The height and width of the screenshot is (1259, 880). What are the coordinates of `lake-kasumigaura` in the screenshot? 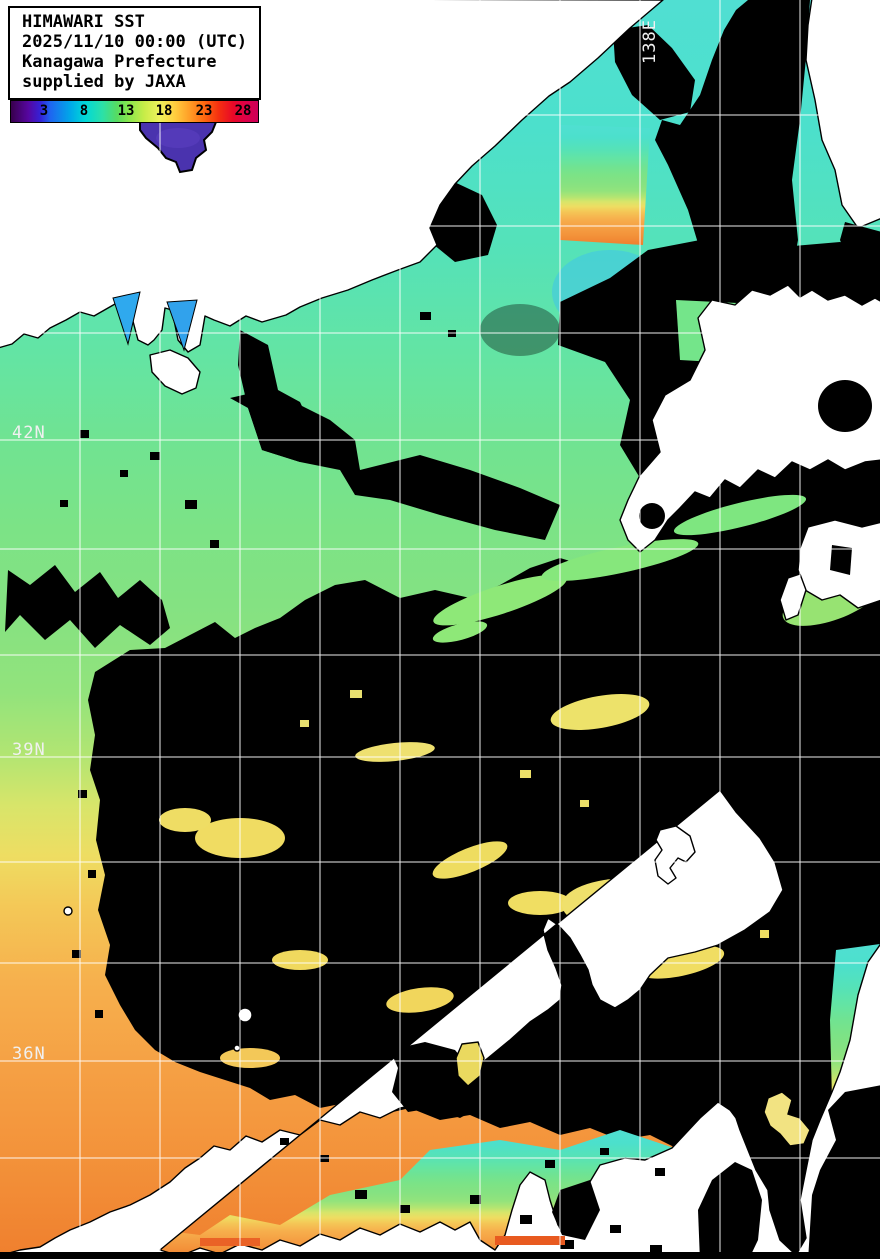 It's located at (787, 1119).